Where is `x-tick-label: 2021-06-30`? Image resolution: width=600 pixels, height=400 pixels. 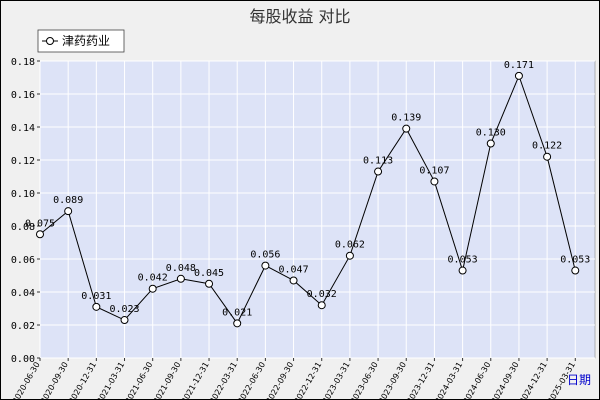
x-tick-label: 2021-06-30 is located at coordinates (138, 380).